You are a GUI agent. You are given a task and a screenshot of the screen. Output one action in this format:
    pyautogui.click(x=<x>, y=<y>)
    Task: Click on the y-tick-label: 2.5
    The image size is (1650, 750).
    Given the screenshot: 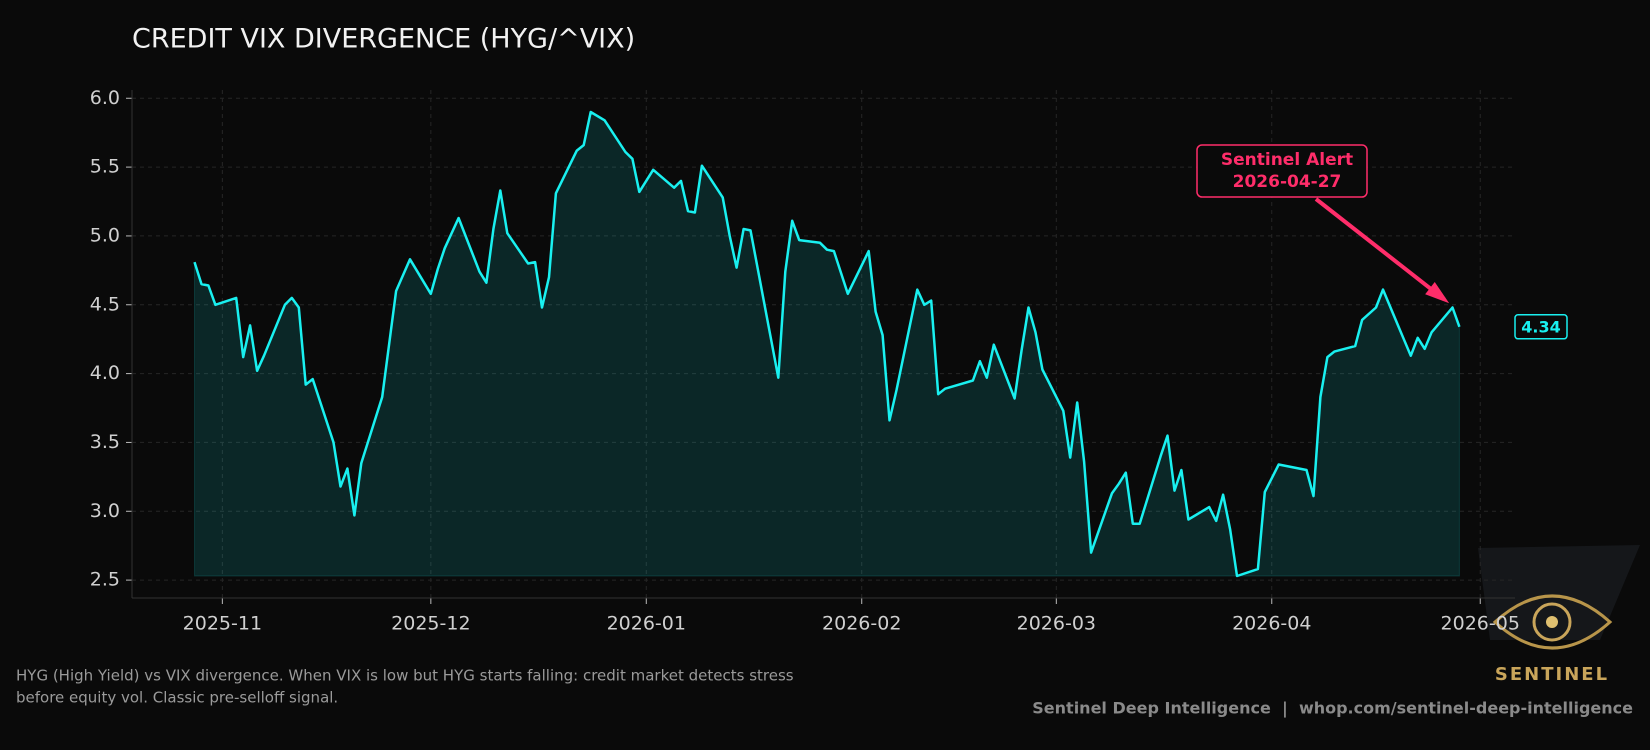 What is the action you would take?
    pyautogui.click(x=105, y=580)
    